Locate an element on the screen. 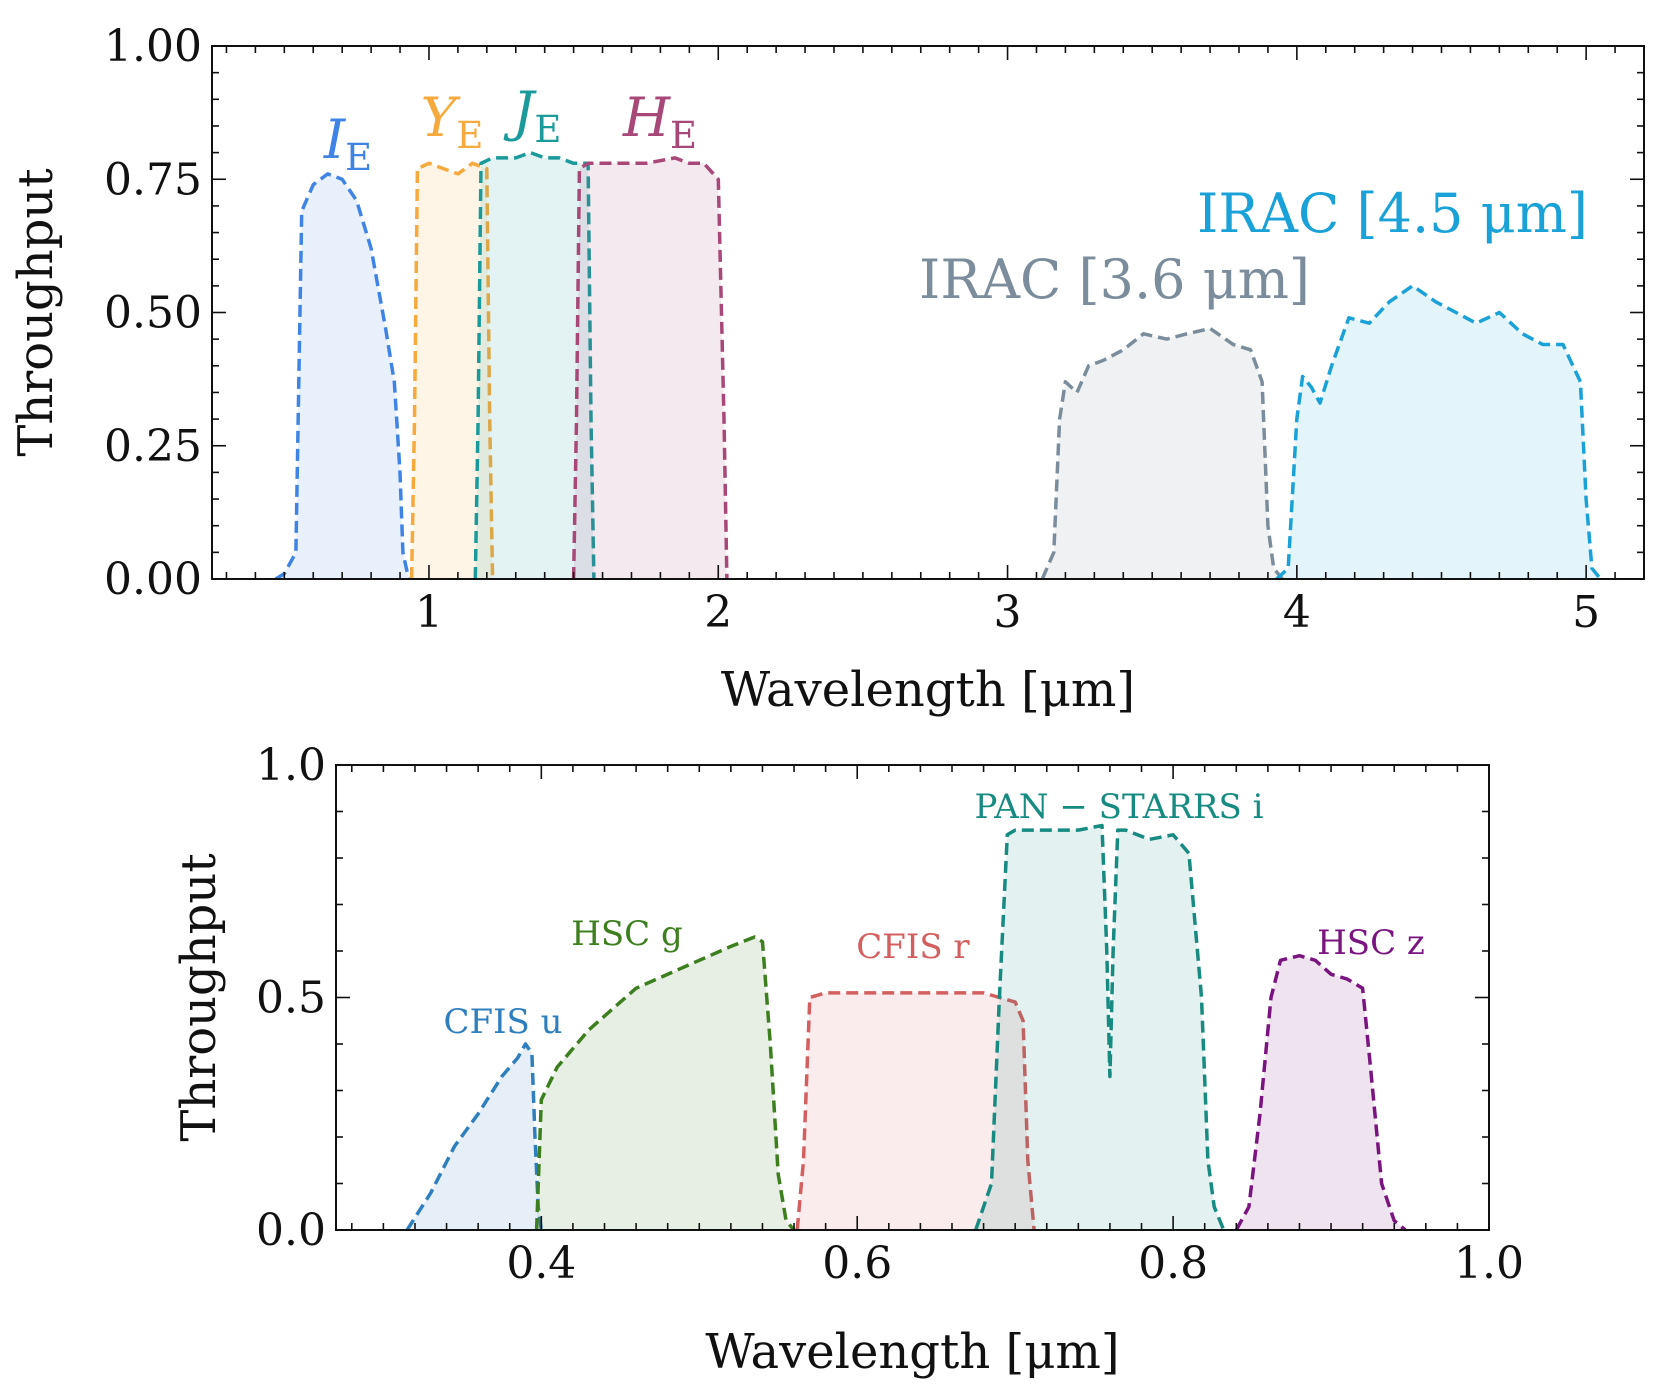 The width and height of the screenshot is (1659, 1395). x-tick-label: 5 is located at coordinates (1586, 612).